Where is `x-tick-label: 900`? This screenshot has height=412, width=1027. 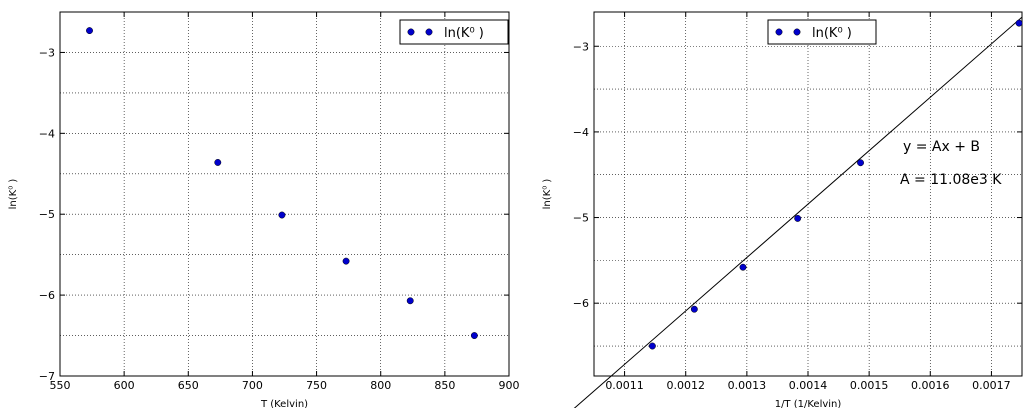 x-tick-label: 900 is located at coordinates (509, 385).